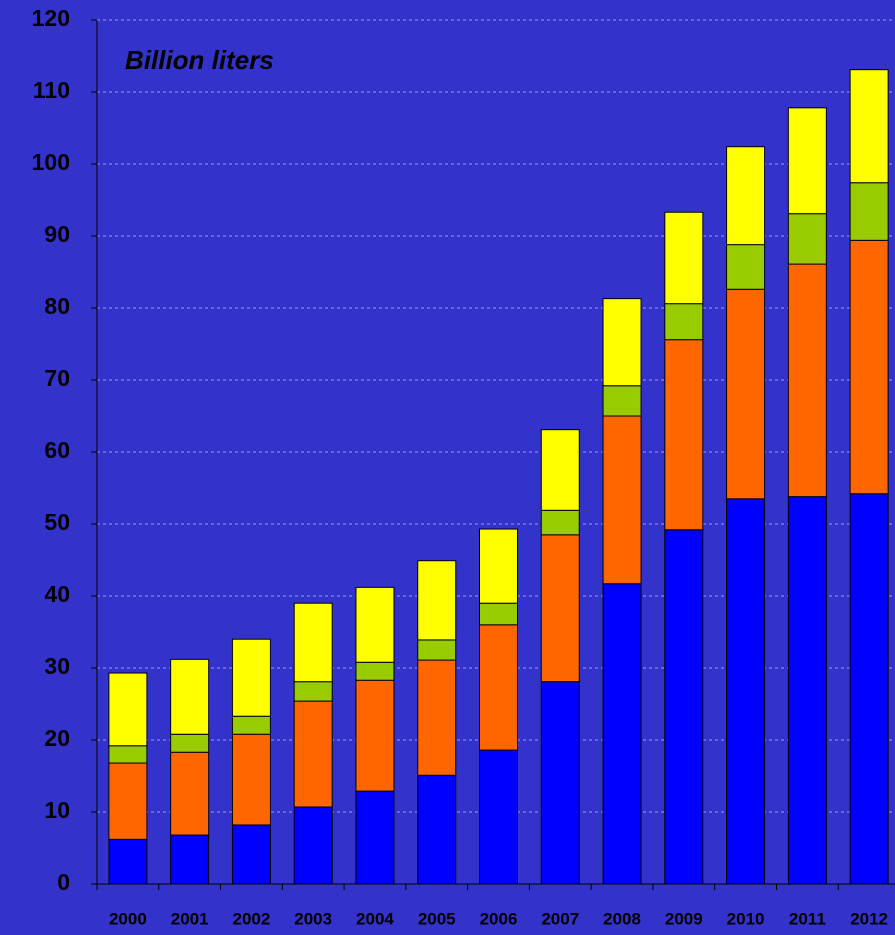 The height and width of the screenshot is (935, 895). I want to click on x-tick-label: 2005, so click(437, 918).